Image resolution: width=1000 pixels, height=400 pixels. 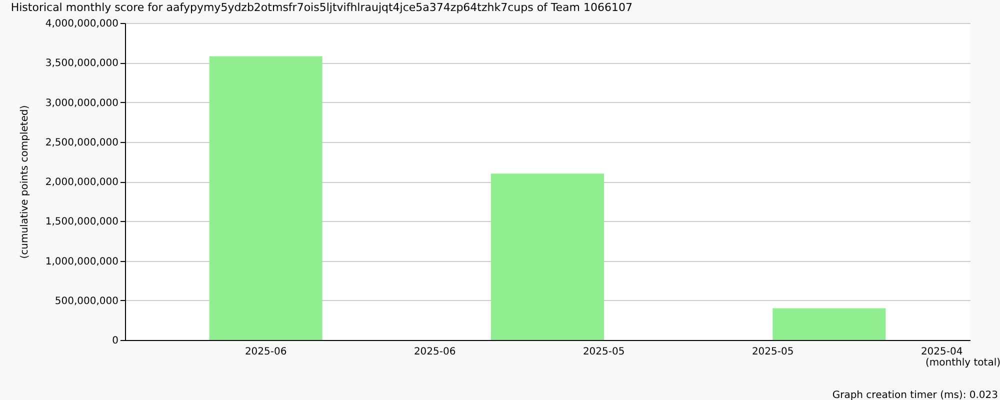 I want to click on chart-title: Historical monthly score for aafypymy5ydzb2otmsfr7ois5ljtvifhlraujqt4jce5a374zp64tzhk7cups of Team 1066107, so click(x=321, y=7).